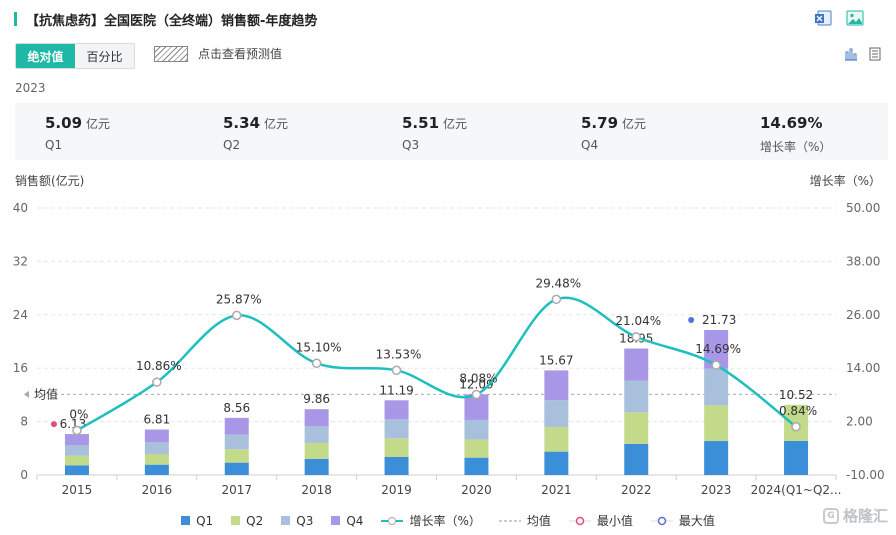 This screenshot has width=896, height=535. I want to click on value-mode-toggle: 绝对值 百分比, so click(75, 56).